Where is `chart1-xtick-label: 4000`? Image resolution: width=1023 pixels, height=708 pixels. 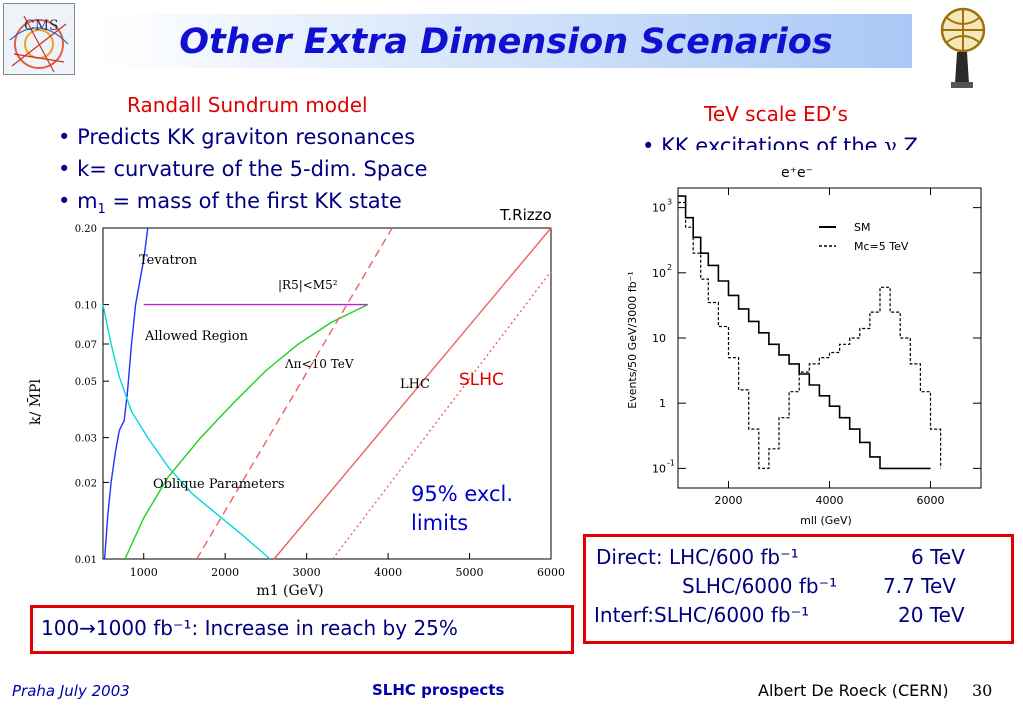
chart1-xtick-label: 4000 is located at coordinates (388, 572).